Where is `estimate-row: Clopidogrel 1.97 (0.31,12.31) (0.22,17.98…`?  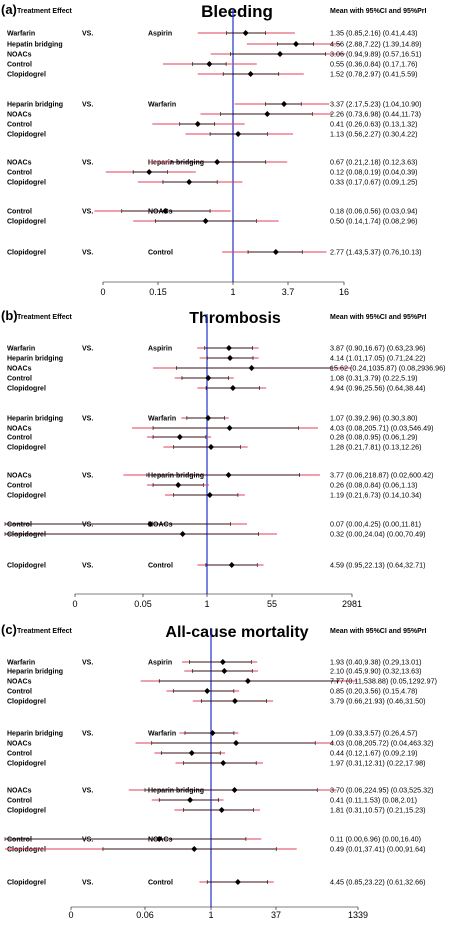 estimate-row: Clopidogrel 1.97 (0.31,12.31) (0.22,17.98… is located at coordinates (216, 763).